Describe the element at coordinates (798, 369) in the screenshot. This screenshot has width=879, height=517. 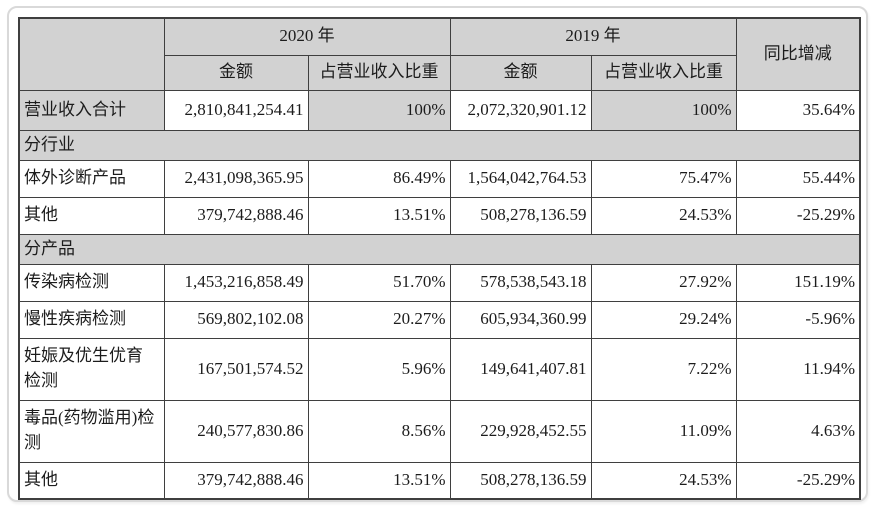
I see `yoy-cell: 11.94%` at that location.